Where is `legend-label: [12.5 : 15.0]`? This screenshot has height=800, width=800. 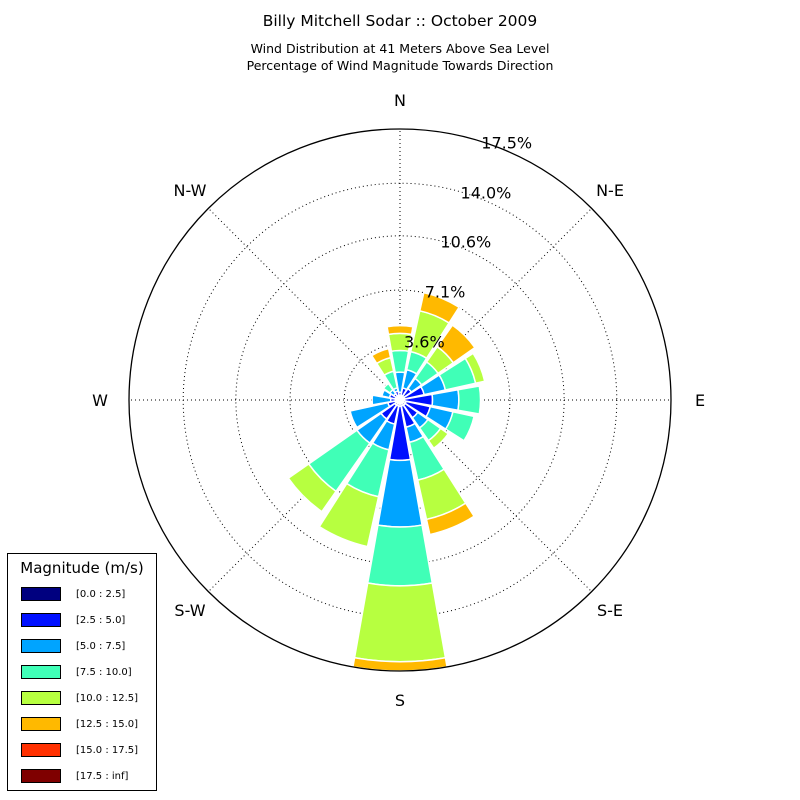 legend-label: [12.5 : 15.0] is located at coordinates (107, 724).